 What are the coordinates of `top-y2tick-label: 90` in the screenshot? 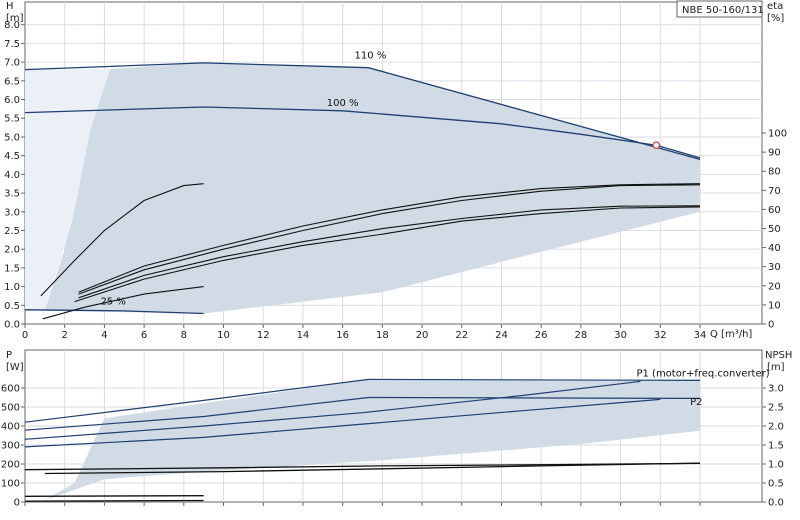 It's located at (774, 153).